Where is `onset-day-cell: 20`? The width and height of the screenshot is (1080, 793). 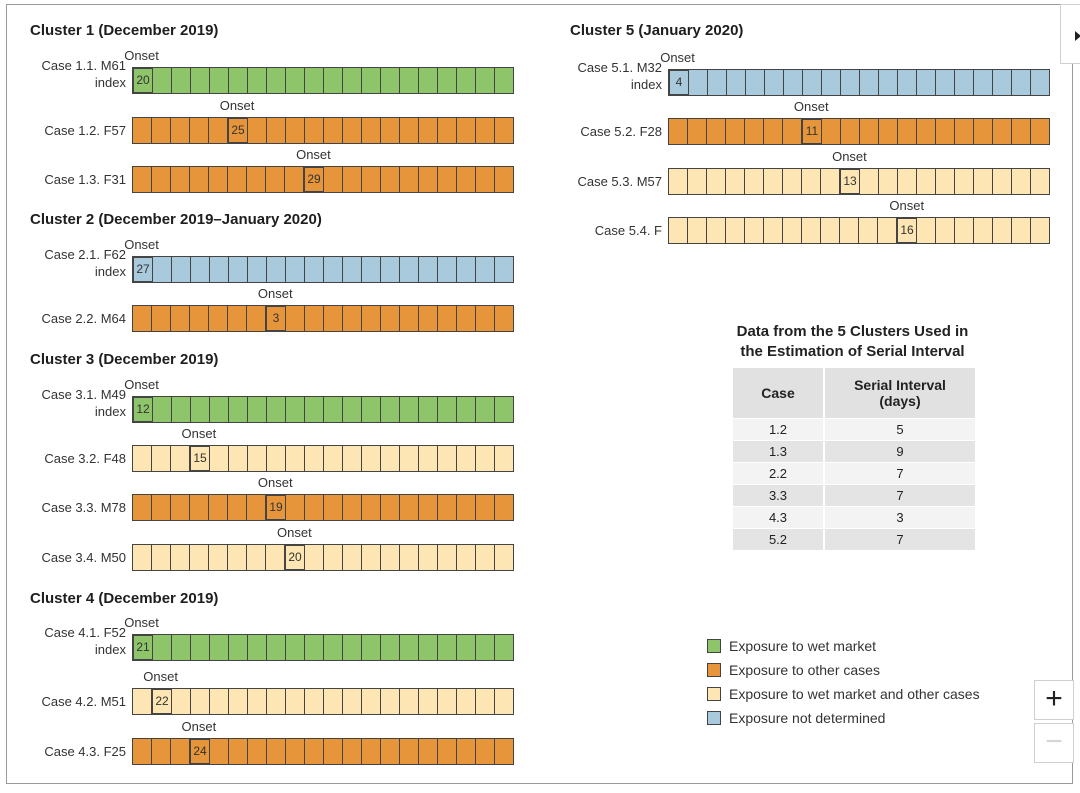 onset-day-cell: 20 is located at coordinates (295, 557).